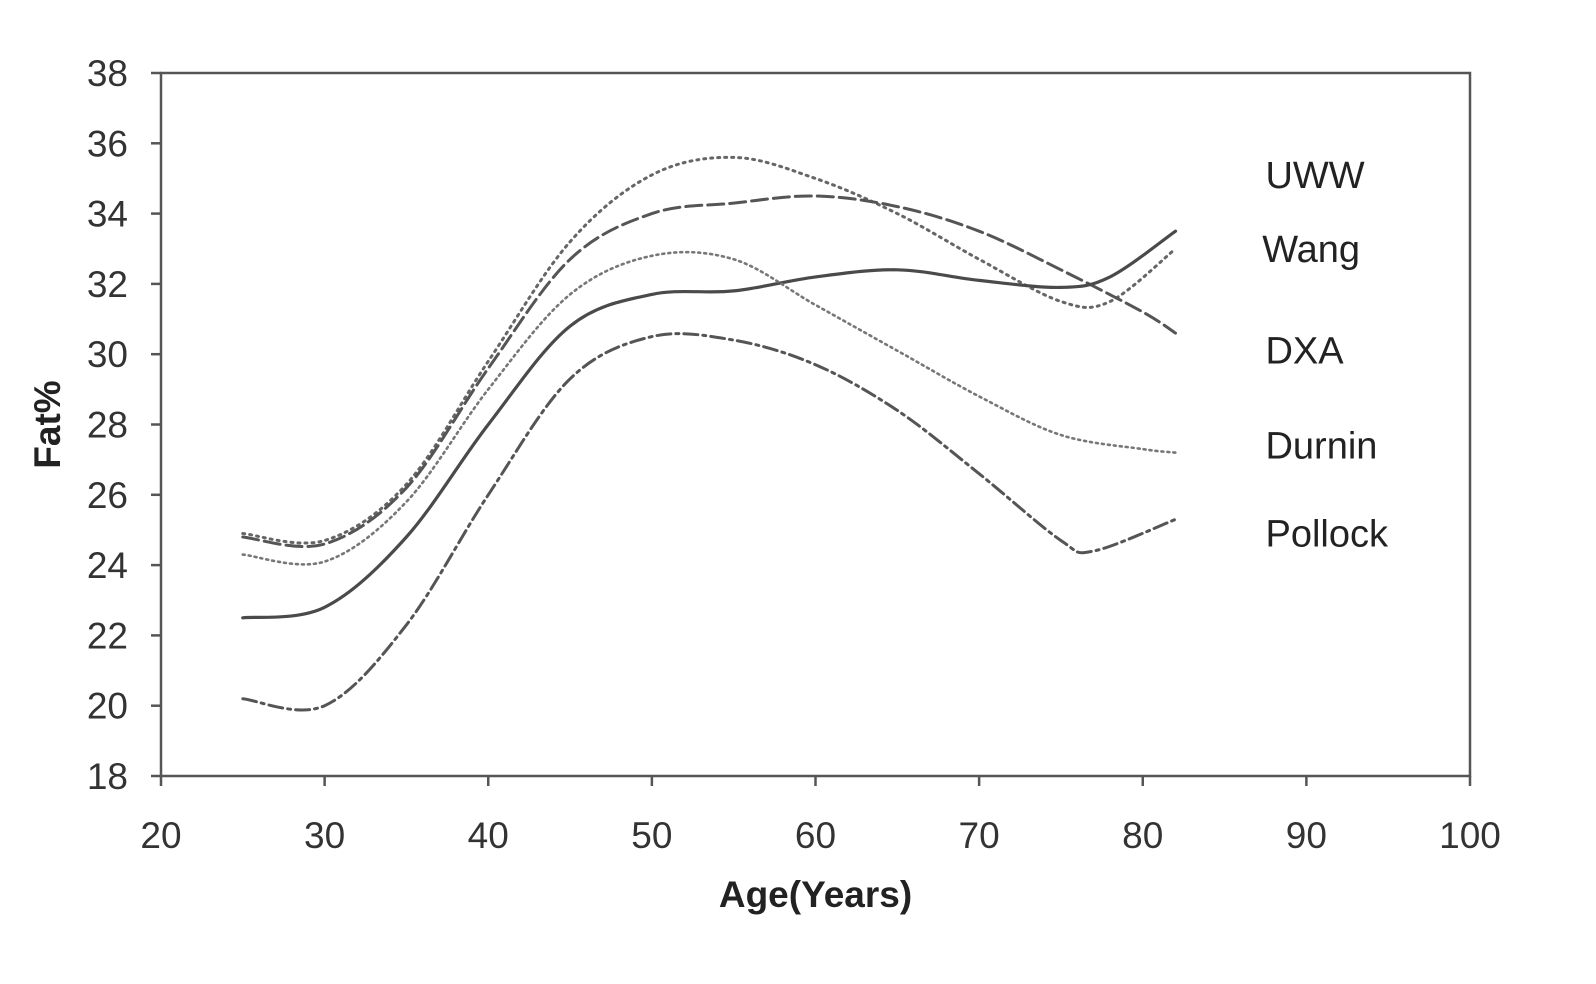 The height and width of the screenshot is (984, 1596). What do you see at coordinates (107, 776) in the screenshot?
I see `y-tick-label: 18` at bounding box center [107, 776].